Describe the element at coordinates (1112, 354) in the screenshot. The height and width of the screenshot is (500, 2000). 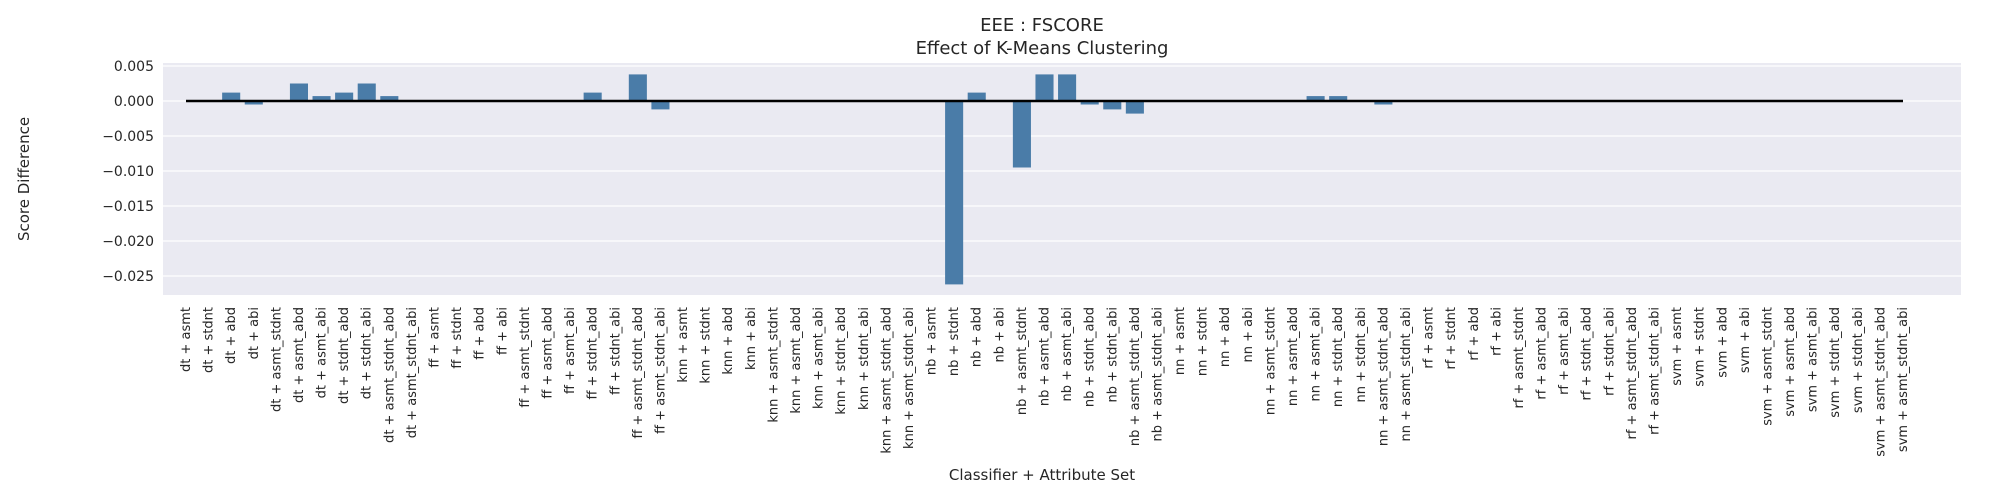
I see `x-tick-label: nb + stdnt_abi` at that location.